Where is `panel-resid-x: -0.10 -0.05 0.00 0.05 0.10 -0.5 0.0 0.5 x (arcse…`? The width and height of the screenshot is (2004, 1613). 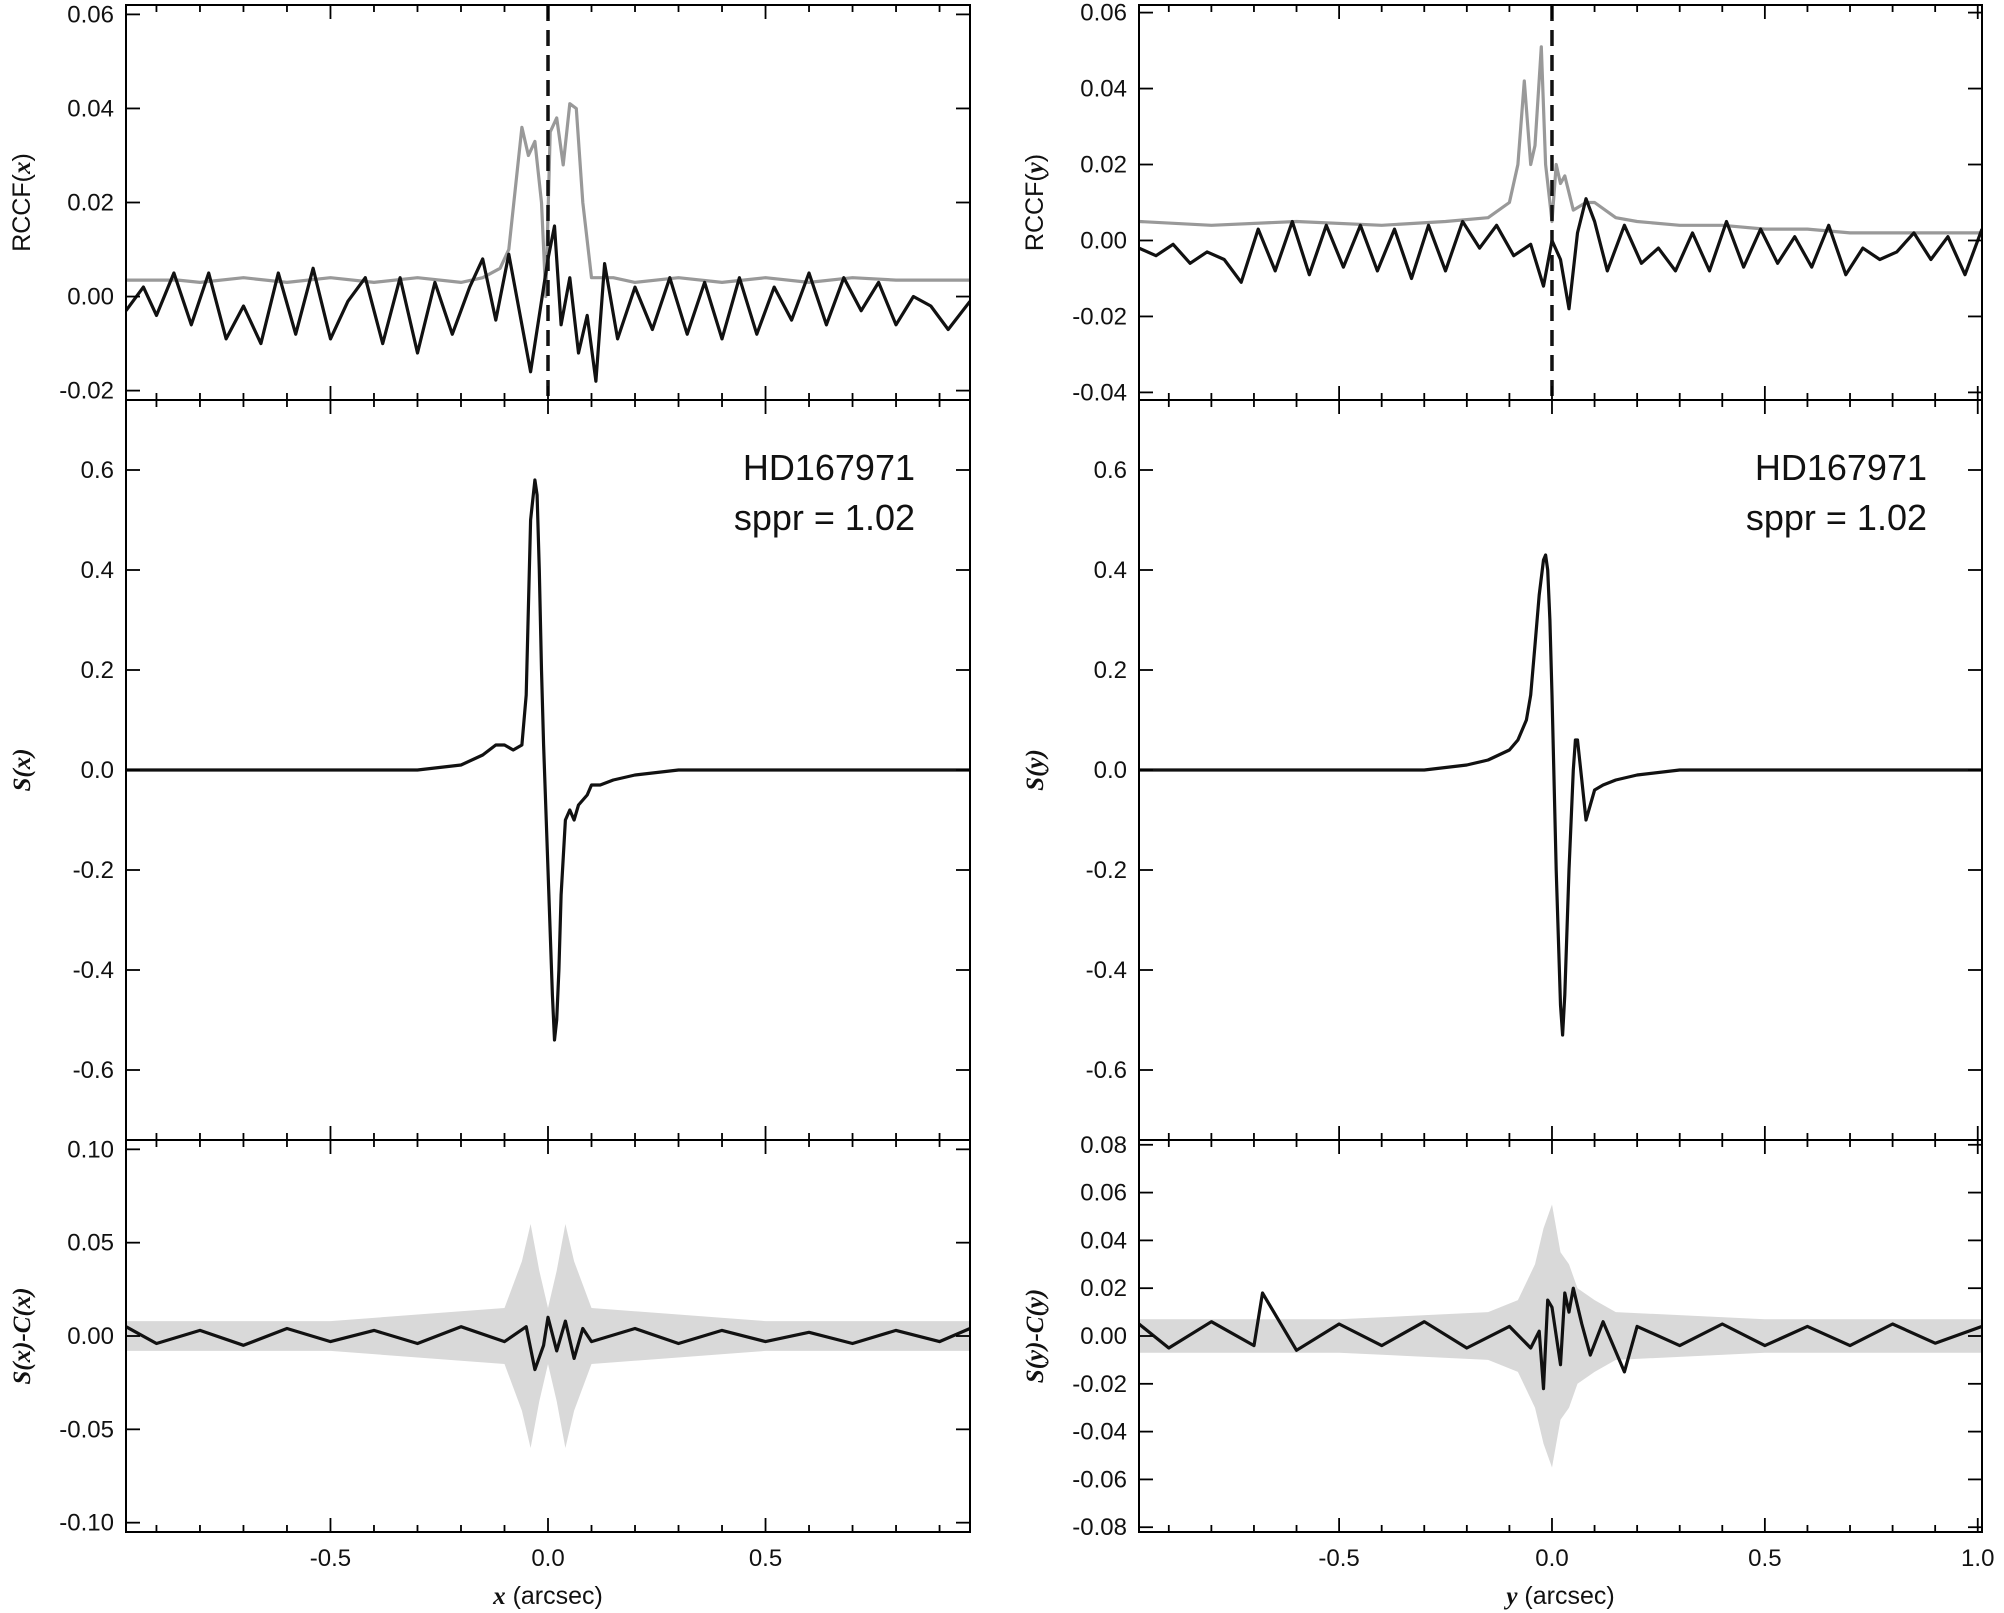 panel-resid-x: -0.10 -0.05 0.00 0.05 0.10 -0.5 0.0 0.5 x (arcse… is located at coordinates (490, 1373).